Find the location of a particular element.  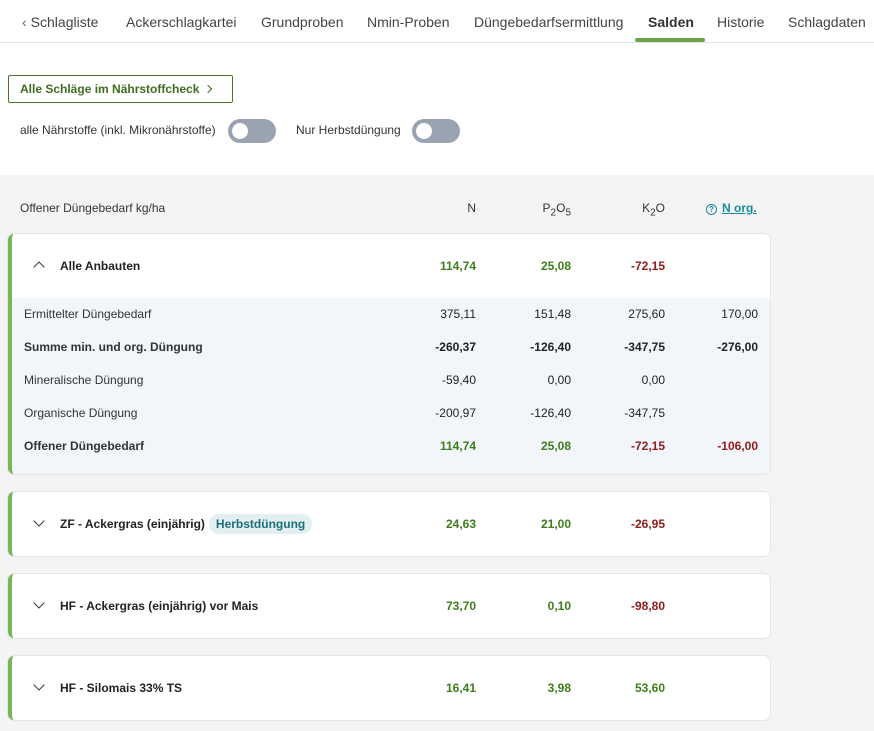

tab-schlagdaten: Schlagdaten is located at coordinates (827, 22).